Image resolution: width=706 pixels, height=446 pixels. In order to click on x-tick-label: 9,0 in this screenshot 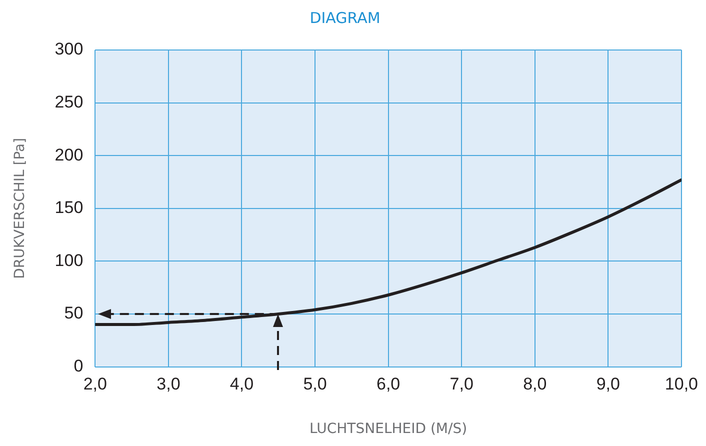, I will do `click(608, 384)`.